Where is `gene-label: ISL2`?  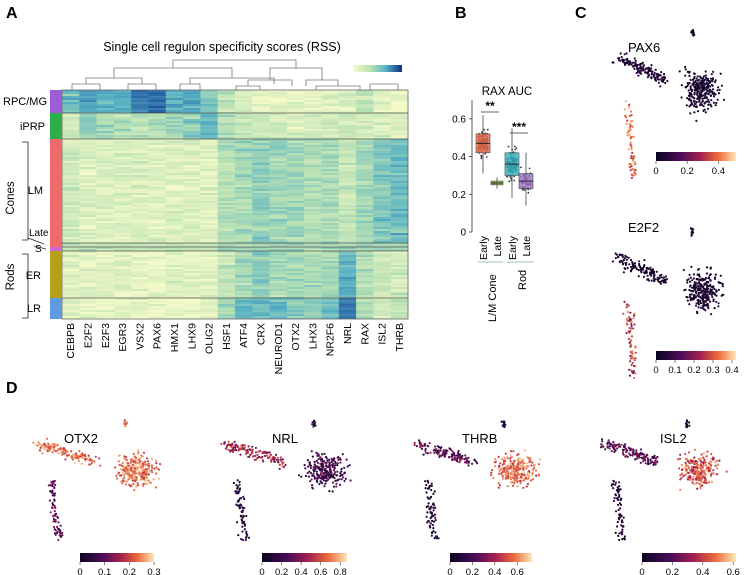
gene-label: ISL2 is located at coordinates (383, 334).